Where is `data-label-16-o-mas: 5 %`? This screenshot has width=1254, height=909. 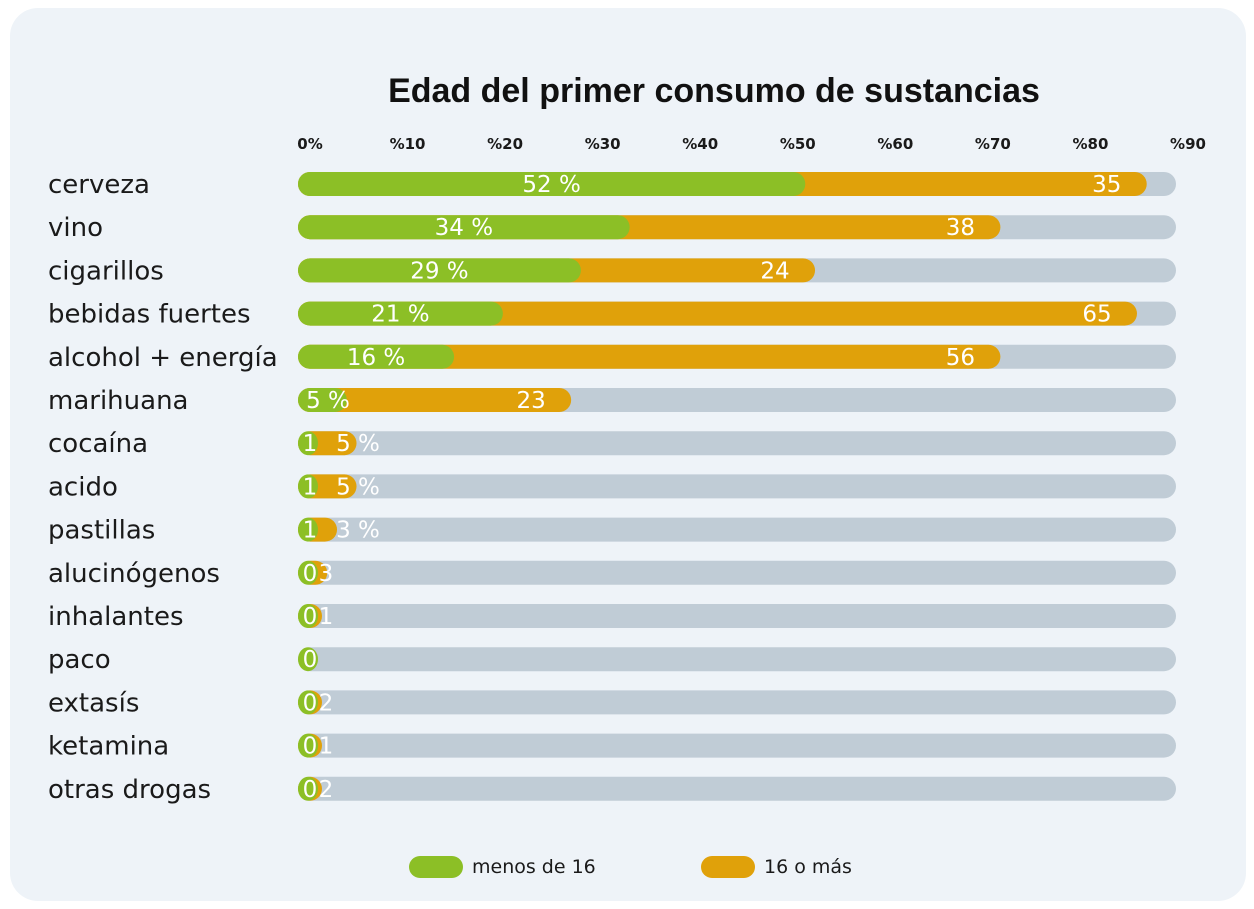 data-label-16-o-mas: 5 % is located at coordinates (358, 487).